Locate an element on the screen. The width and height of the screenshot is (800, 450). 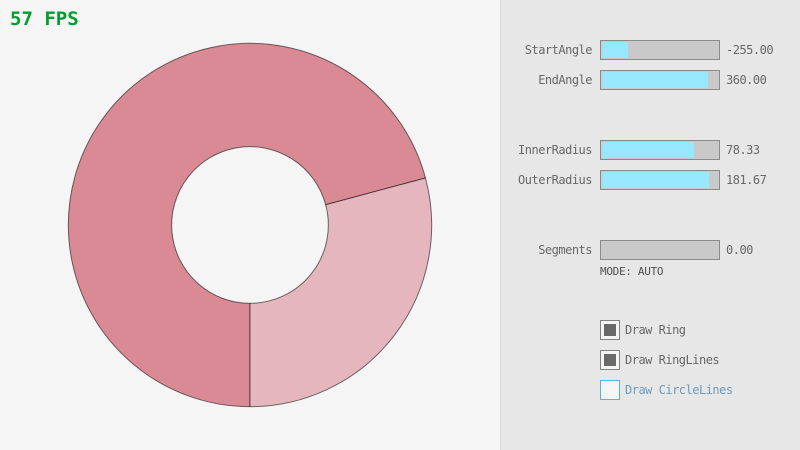
ring-light-segment is located at coordinates (341, 292).